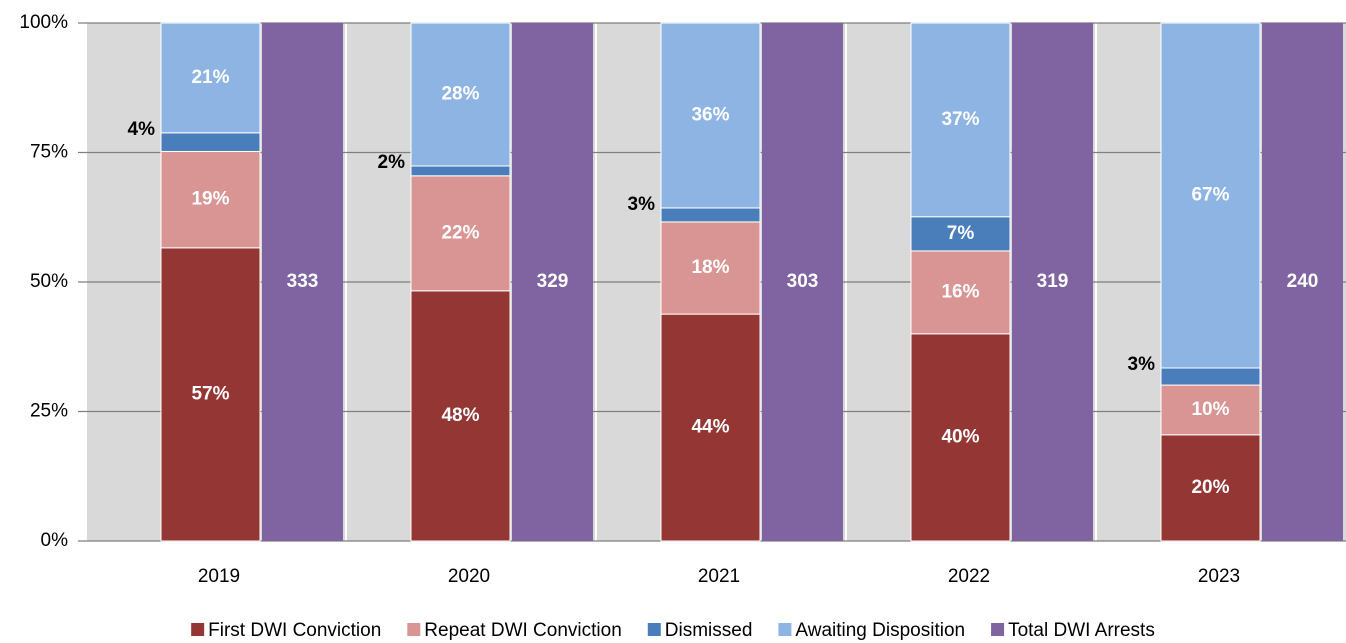 This screenshot has width=1346, height=643. Describe the element at coordinates (522, 630) in the screenshot. I see `legend-label: Repeat DWI Conviction` at that location.